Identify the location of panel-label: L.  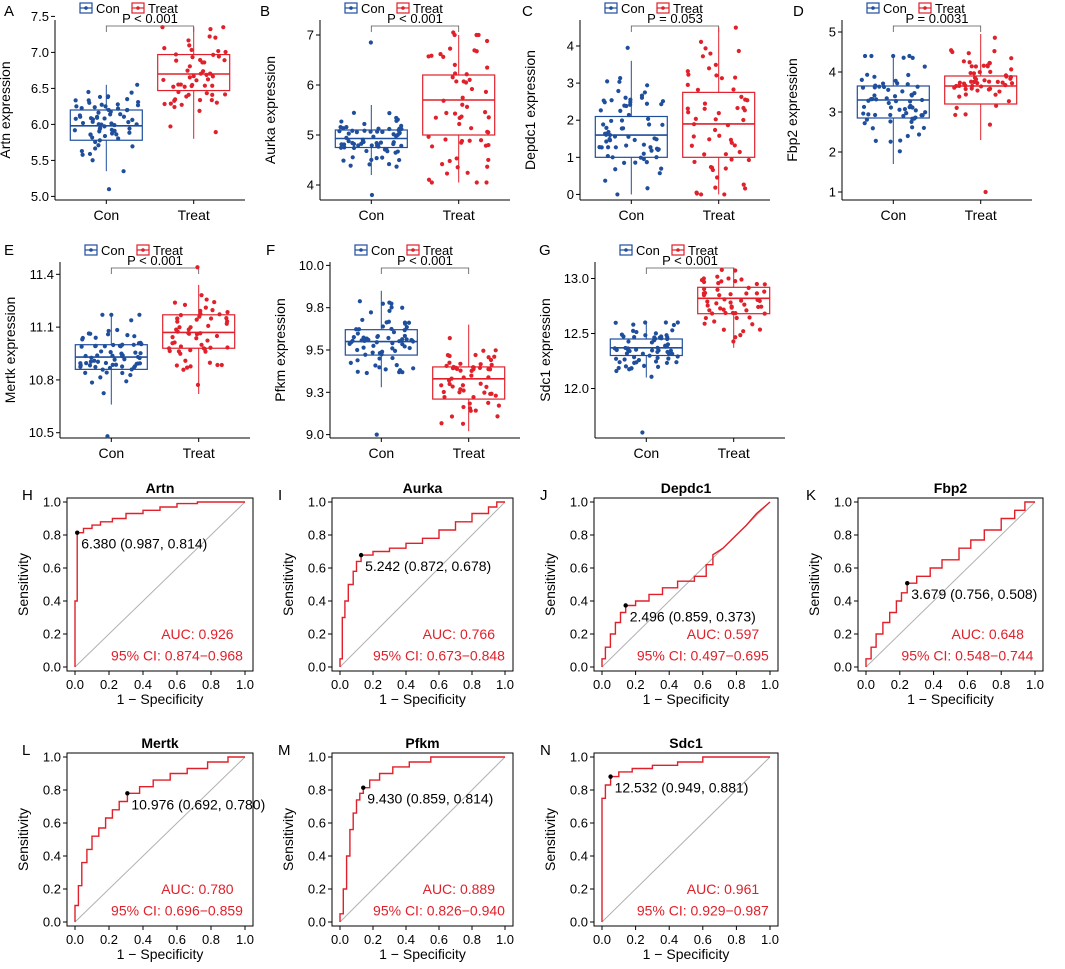
(26, 750).